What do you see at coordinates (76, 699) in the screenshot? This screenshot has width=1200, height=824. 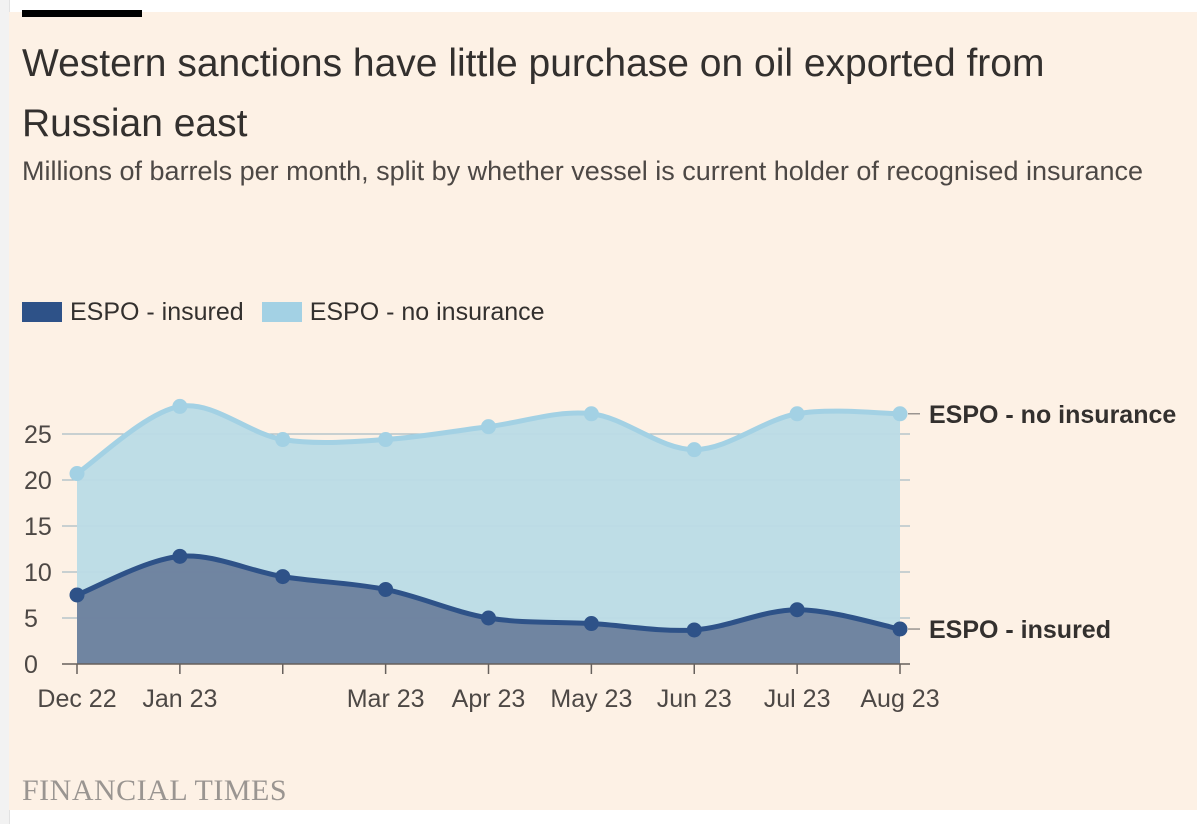 I see `x-tick-label: Dec 22` at bounding box center [76, 699].